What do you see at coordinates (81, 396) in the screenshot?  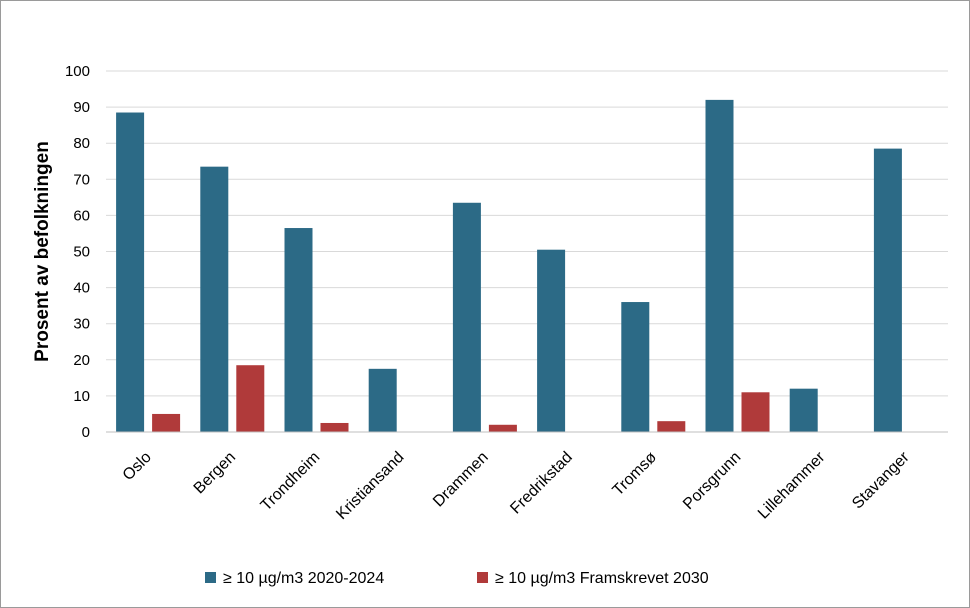 I see `y-tick-label: 10` at bounding box center [81, 396].